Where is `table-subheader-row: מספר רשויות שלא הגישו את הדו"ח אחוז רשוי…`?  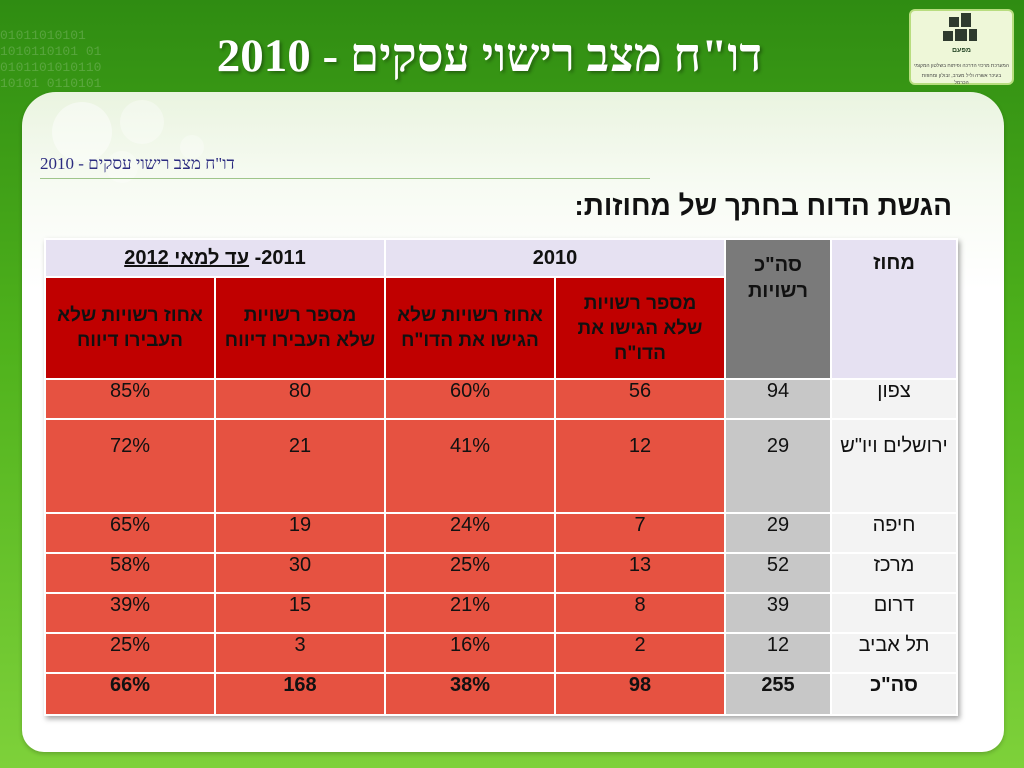
table-subheader-row: מספר רשויות שלא הגישו את הדו"ח אחוז רשוי… is located at coordinates (500, 328).